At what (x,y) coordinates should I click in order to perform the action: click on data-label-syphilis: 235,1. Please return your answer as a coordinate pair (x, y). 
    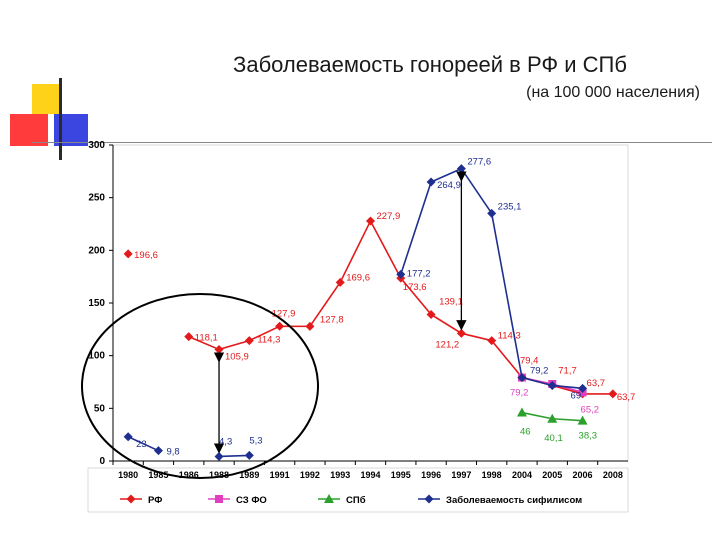
    Looking at the image, I should click on (510, 206).